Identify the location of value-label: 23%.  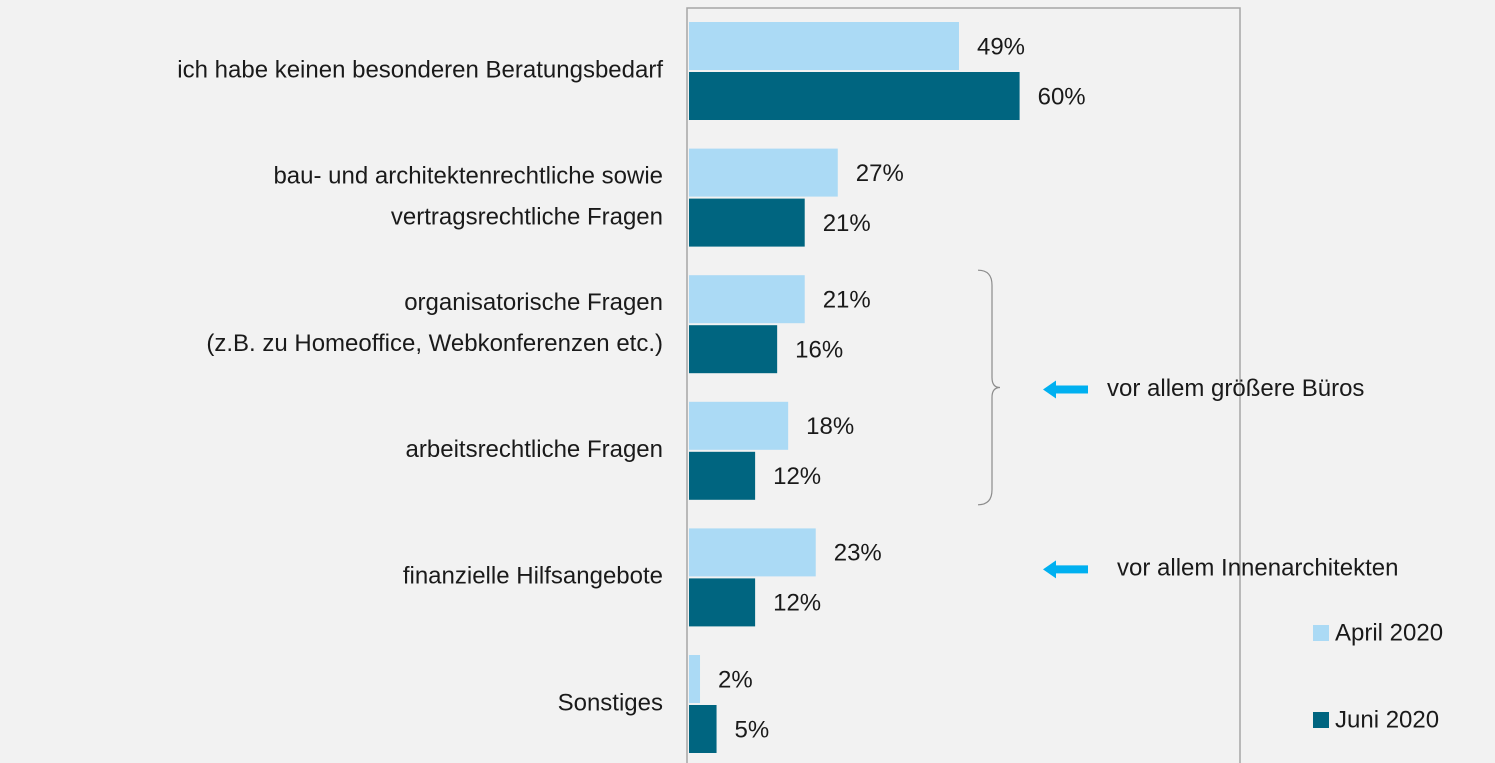
(858, 553).